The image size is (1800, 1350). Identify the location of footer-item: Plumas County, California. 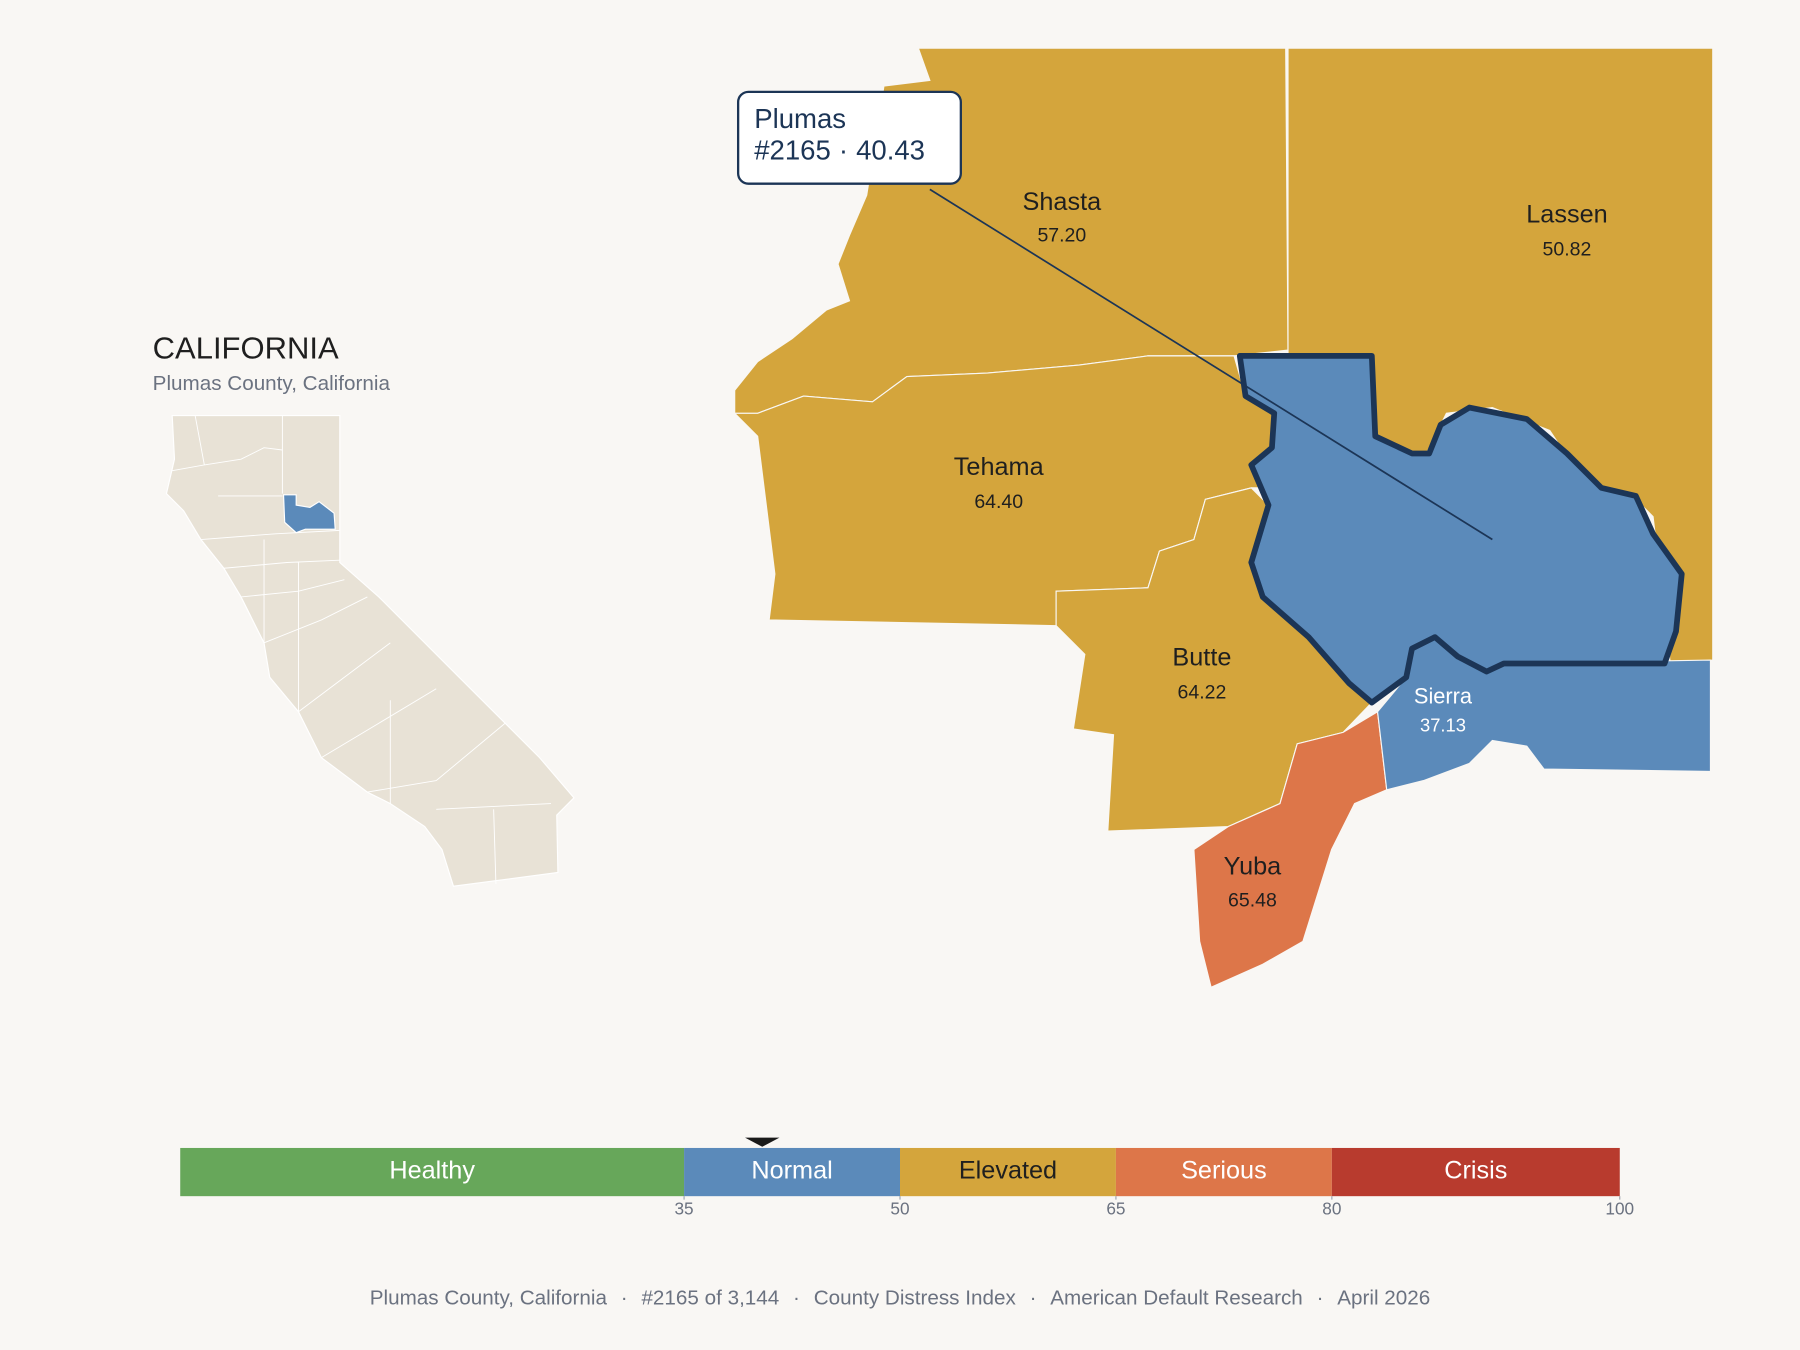
(489, 1298).